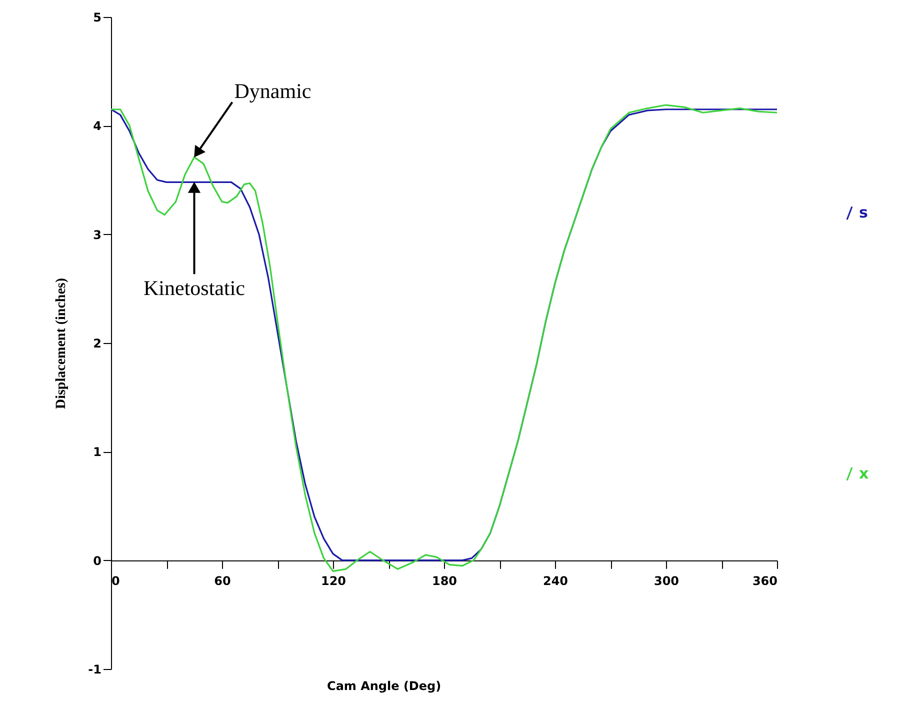  I want to click on y-axis-title: Displacement (inches), so click(62, 344).